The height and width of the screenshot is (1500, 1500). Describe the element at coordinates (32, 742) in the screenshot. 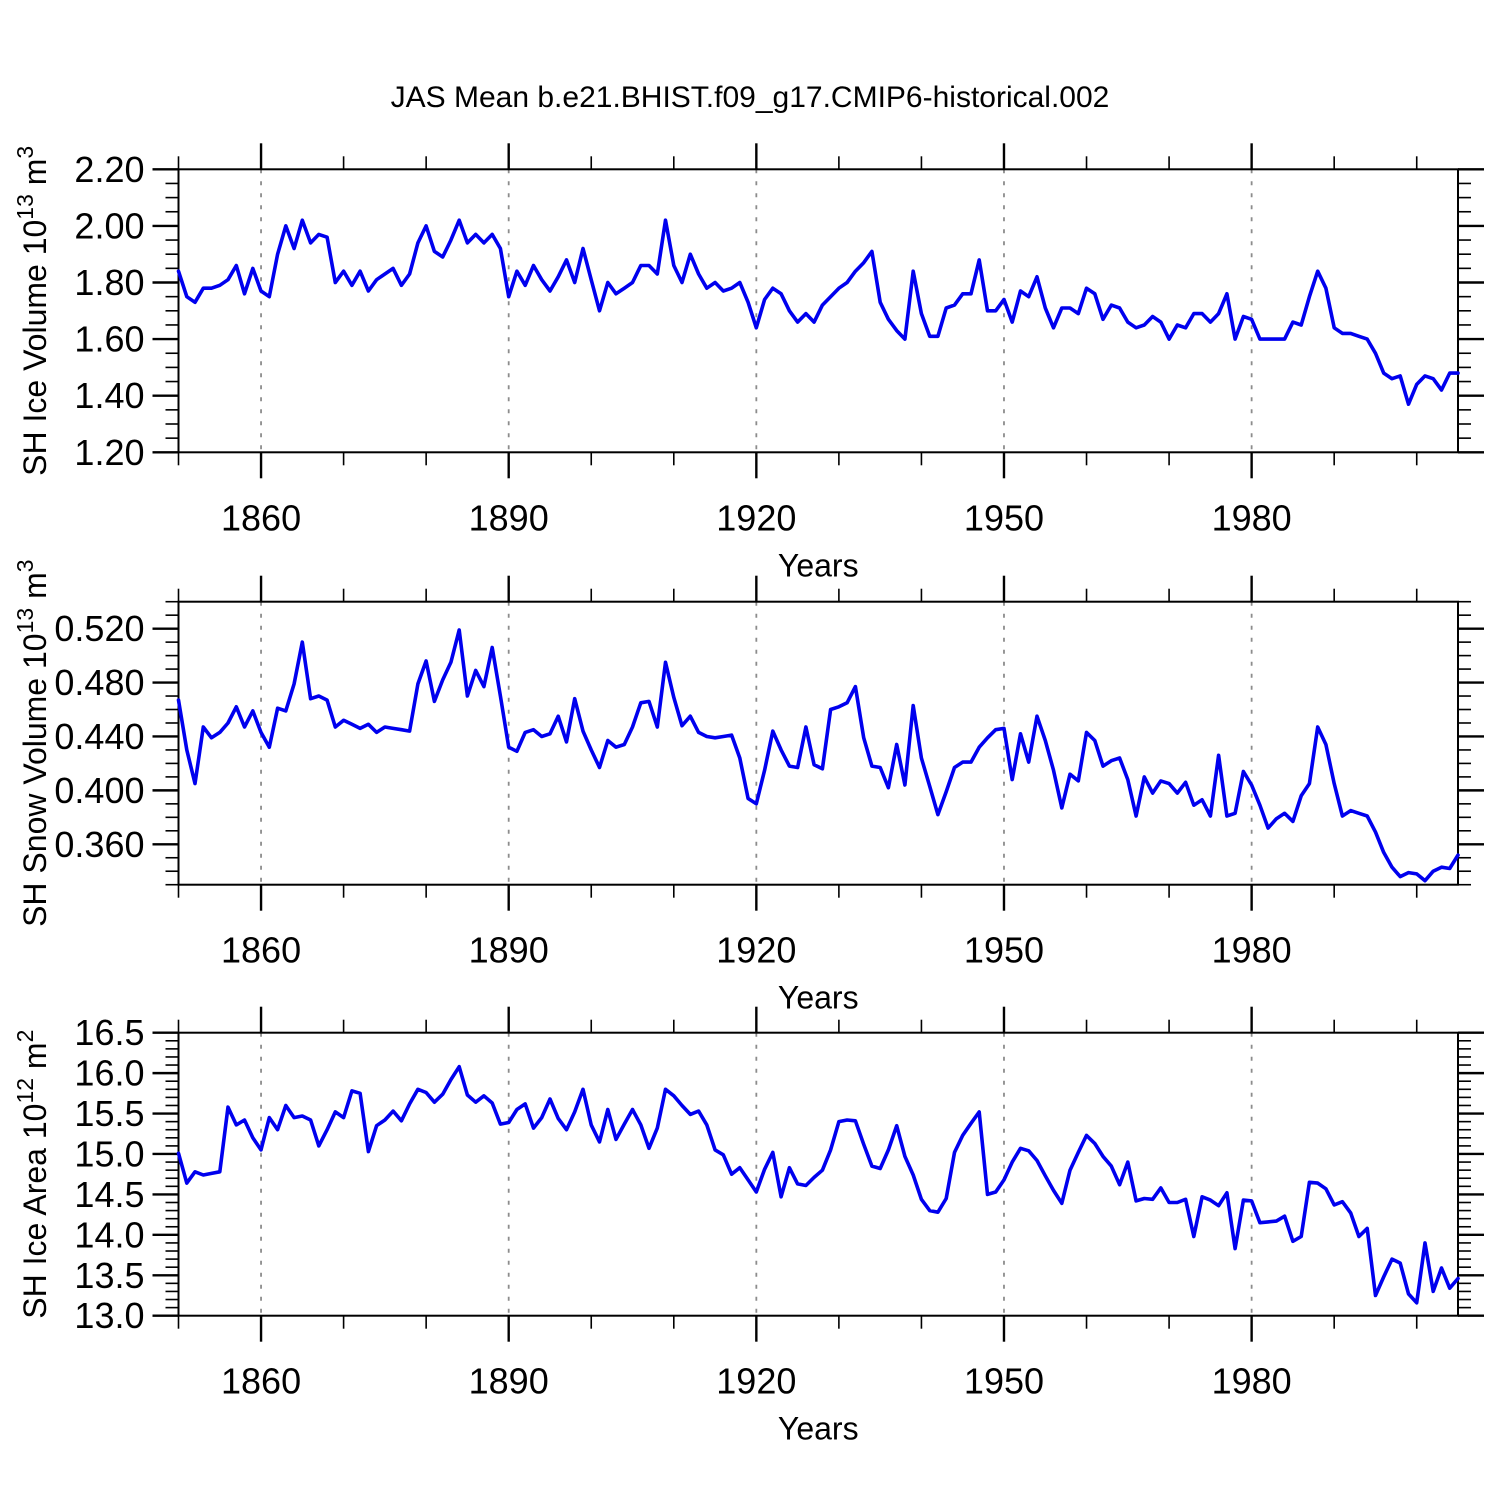

I see `y-axis-title: SH Snow Volume 1013 m3` at that location.